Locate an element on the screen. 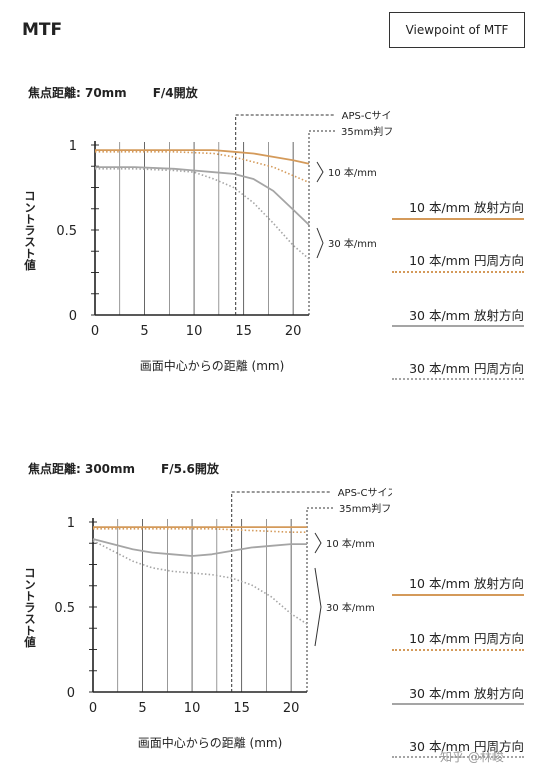 The height and width of the screenshot is (778, 540). series-line-orange-solid is located at coordinates (202, 157).